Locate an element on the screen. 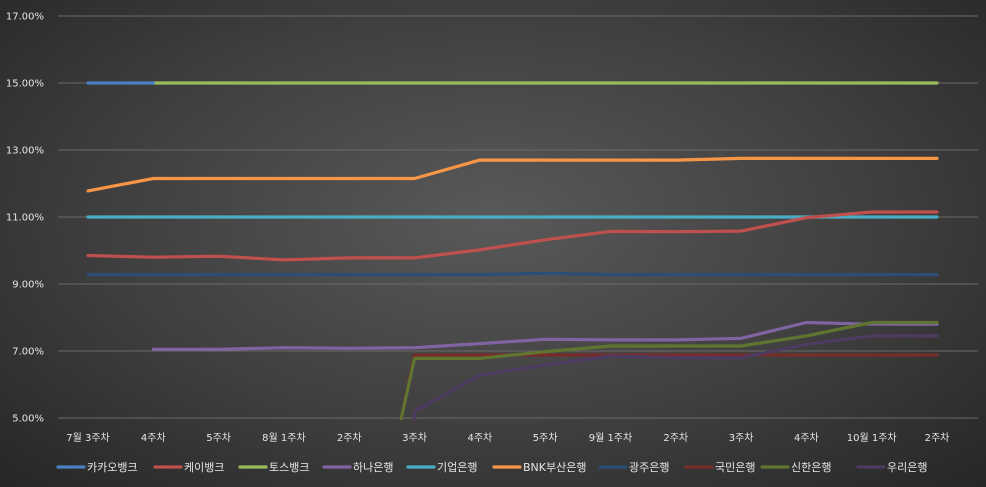  legend-label: 기업은행 is located at coordinates (457, 467).